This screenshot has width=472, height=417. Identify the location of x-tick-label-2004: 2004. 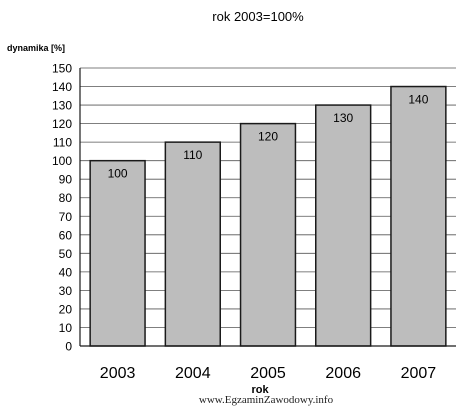
(193, 373).